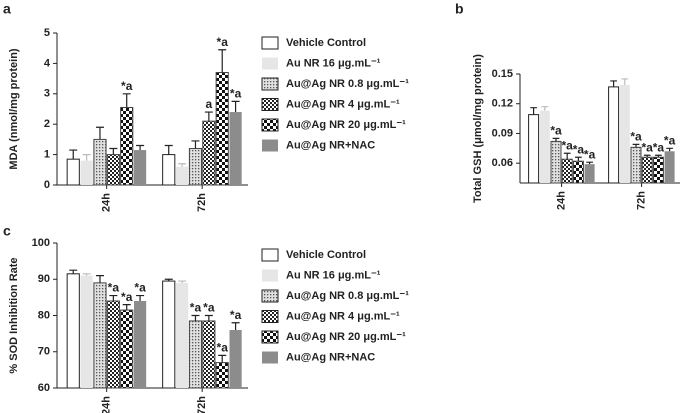  Describe the element at coordinates (44, 388) in the screenshot. I see `y-tick-label: 60` at that location.